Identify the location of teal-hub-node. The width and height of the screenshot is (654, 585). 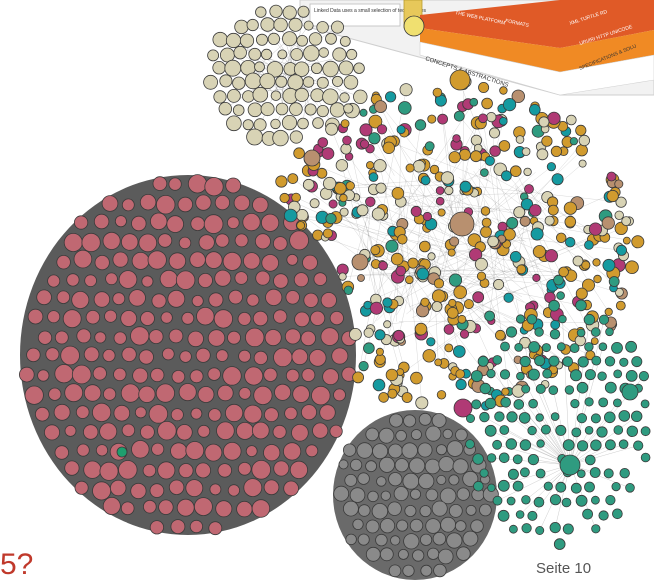
(570, 465).